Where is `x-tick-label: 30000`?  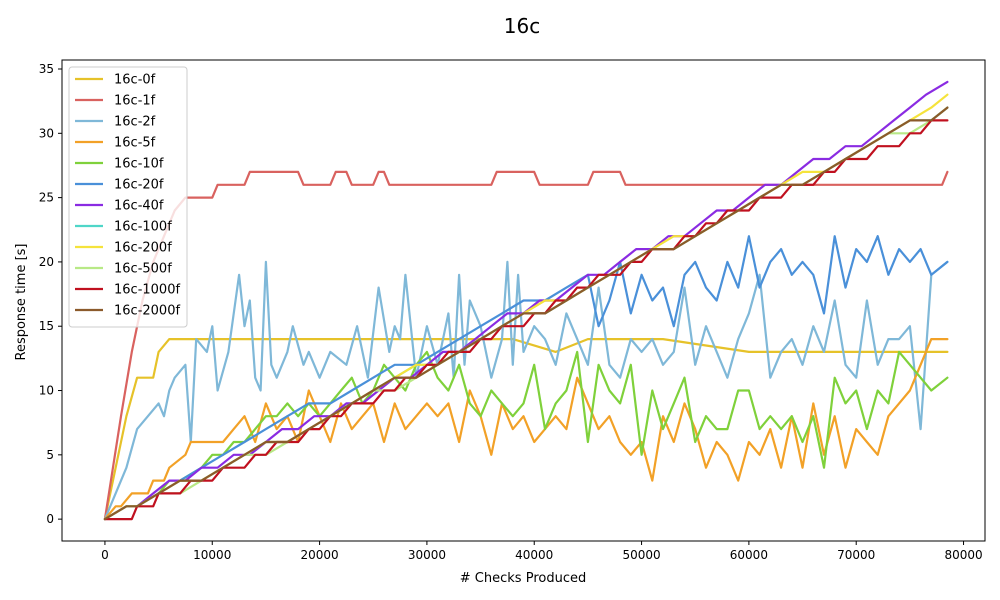 x-tick-label: 30000 is located at coordinates (427, 555).